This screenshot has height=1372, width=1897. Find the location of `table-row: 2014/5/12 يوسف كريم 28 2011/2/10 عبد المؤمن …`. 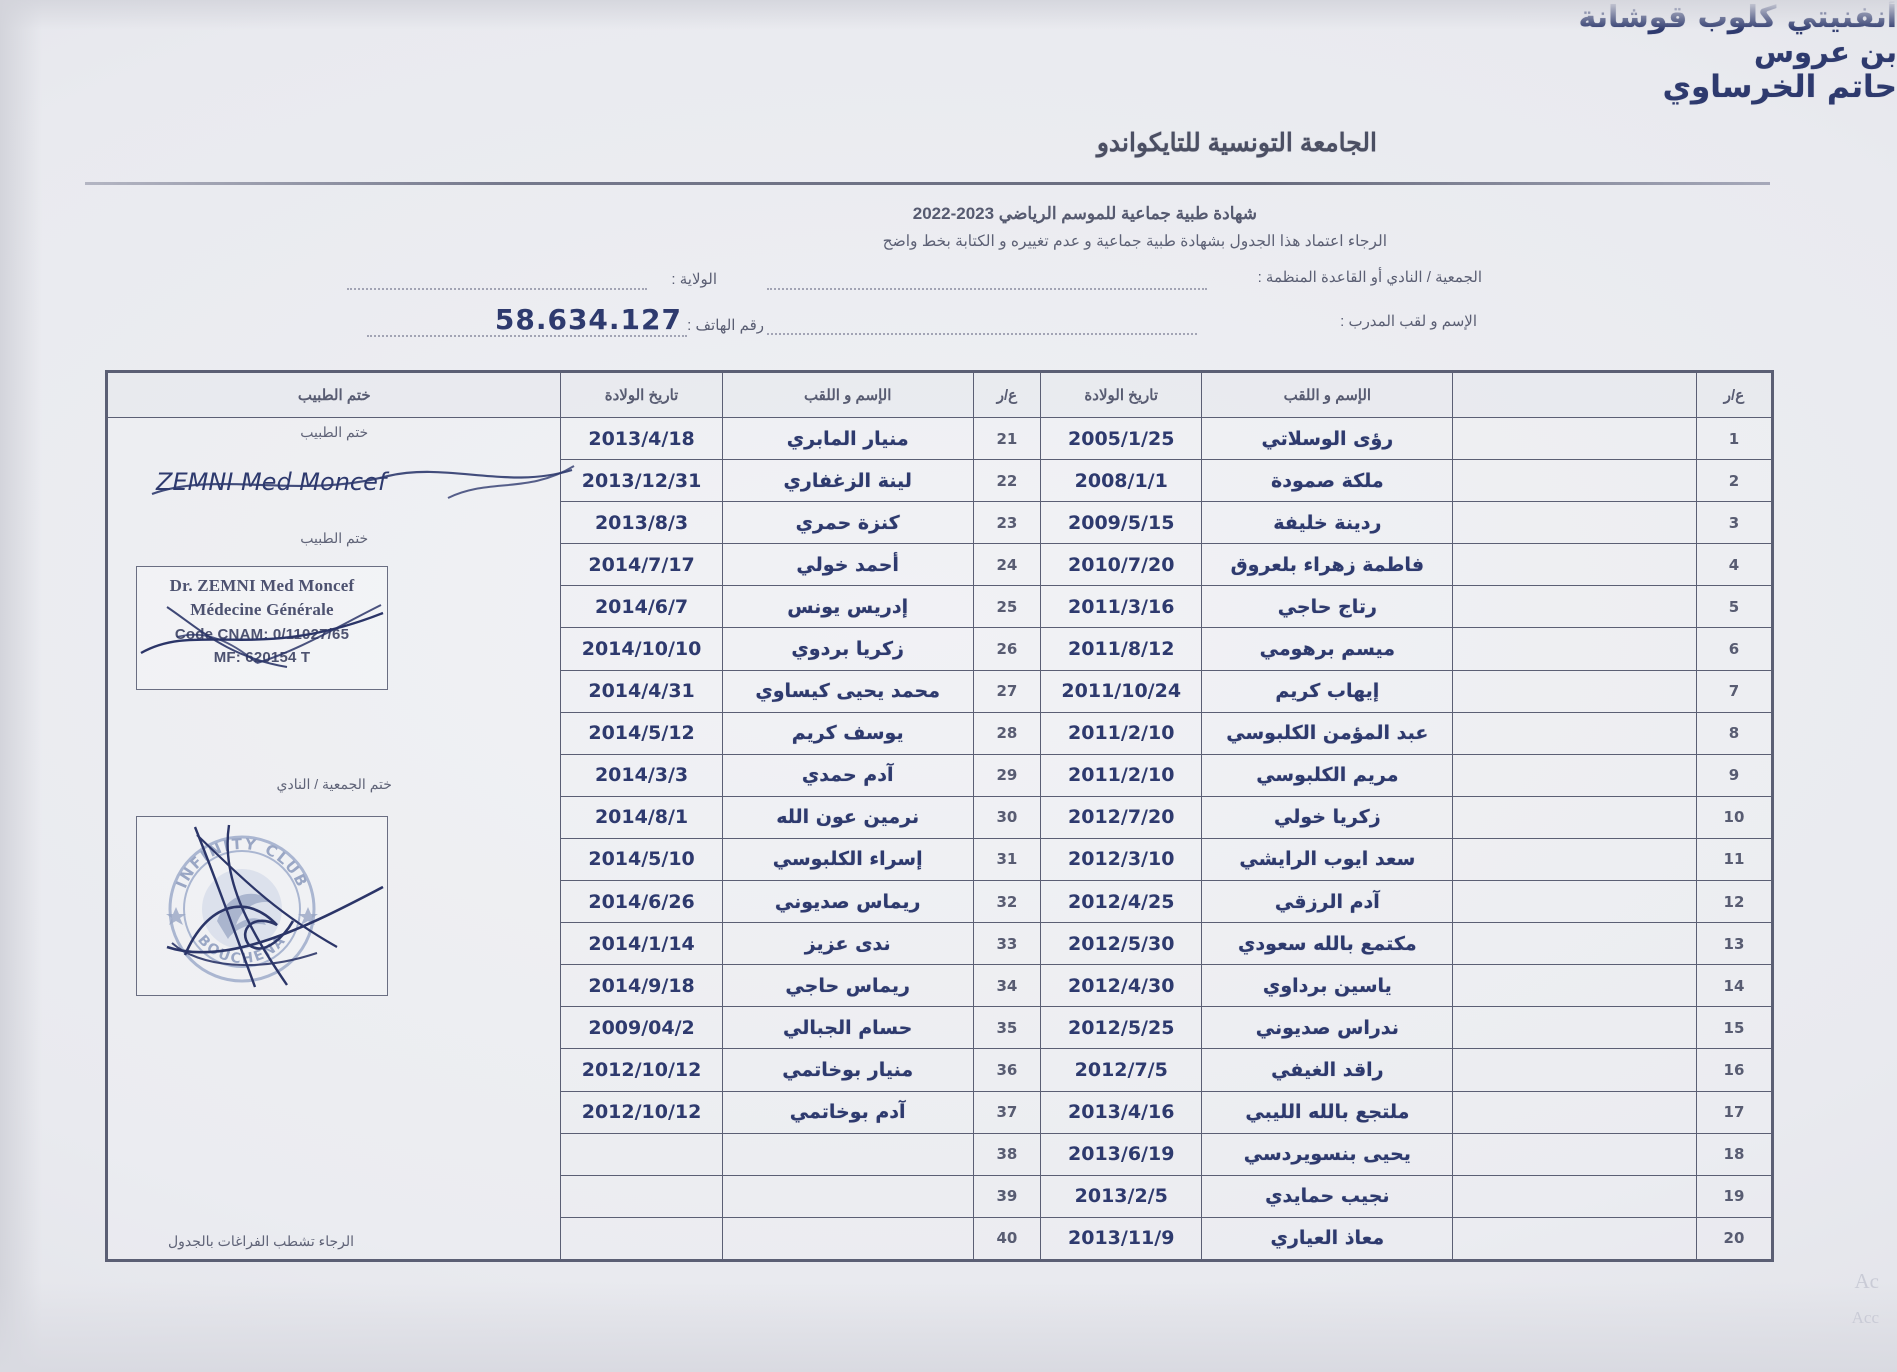

table-row: 2014/5/12 يوسف كريم 28 2011/2/10 عبد المؤمن … is located at coordinates (940, 733).